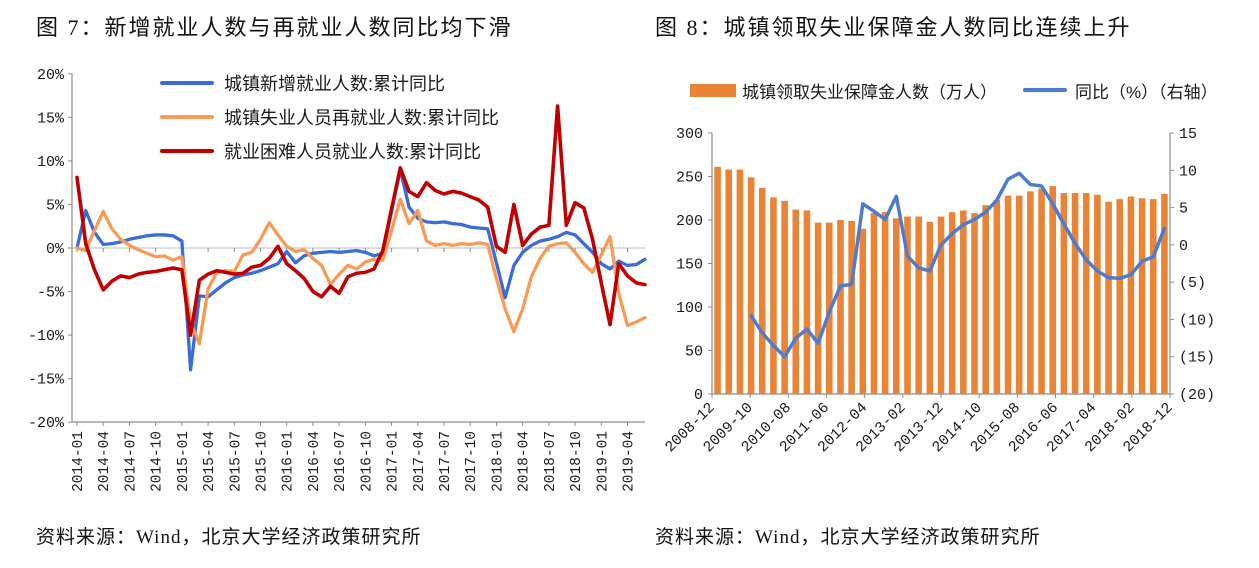 This screenshot has height=568, width=1259. Describe the element at coordinates (46, 380) in the screenshot. I see `svg-text: -15%` at that location.